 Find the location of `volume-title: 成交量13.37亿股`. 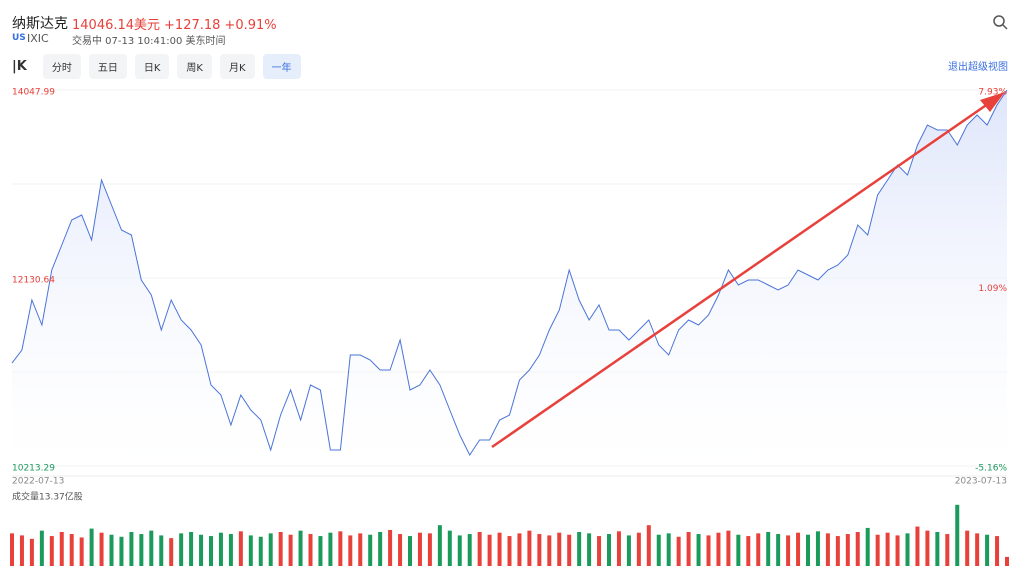

volume-title: 成交量13.37亿股 is located at coordinates (47, 497).